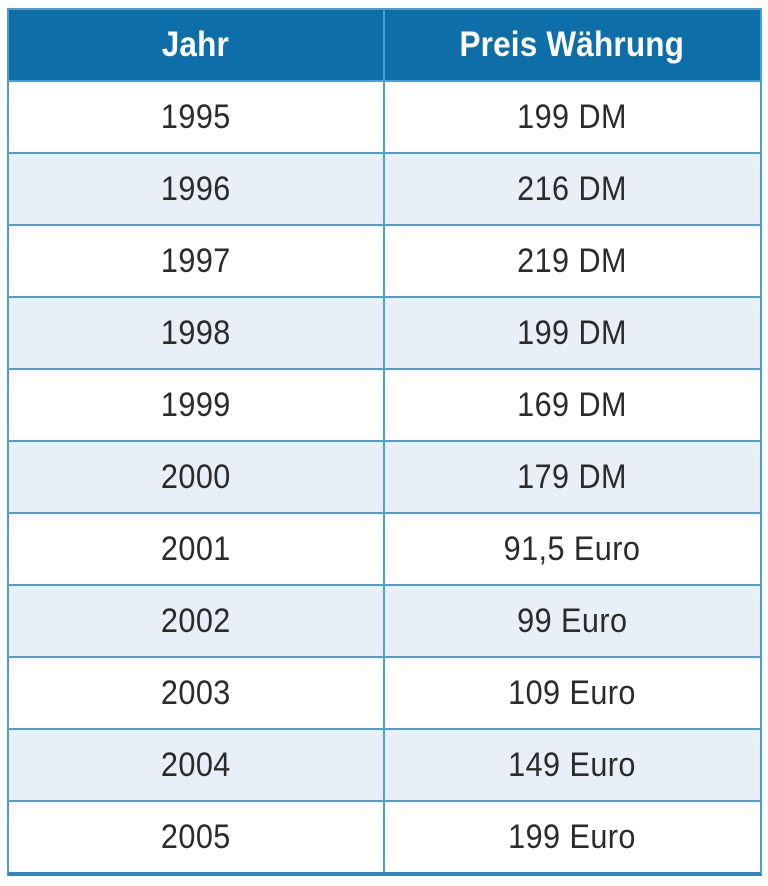 The width and height of the screenshot is (768, 886). I want to click on year-value: 2005, so click(195, 836).